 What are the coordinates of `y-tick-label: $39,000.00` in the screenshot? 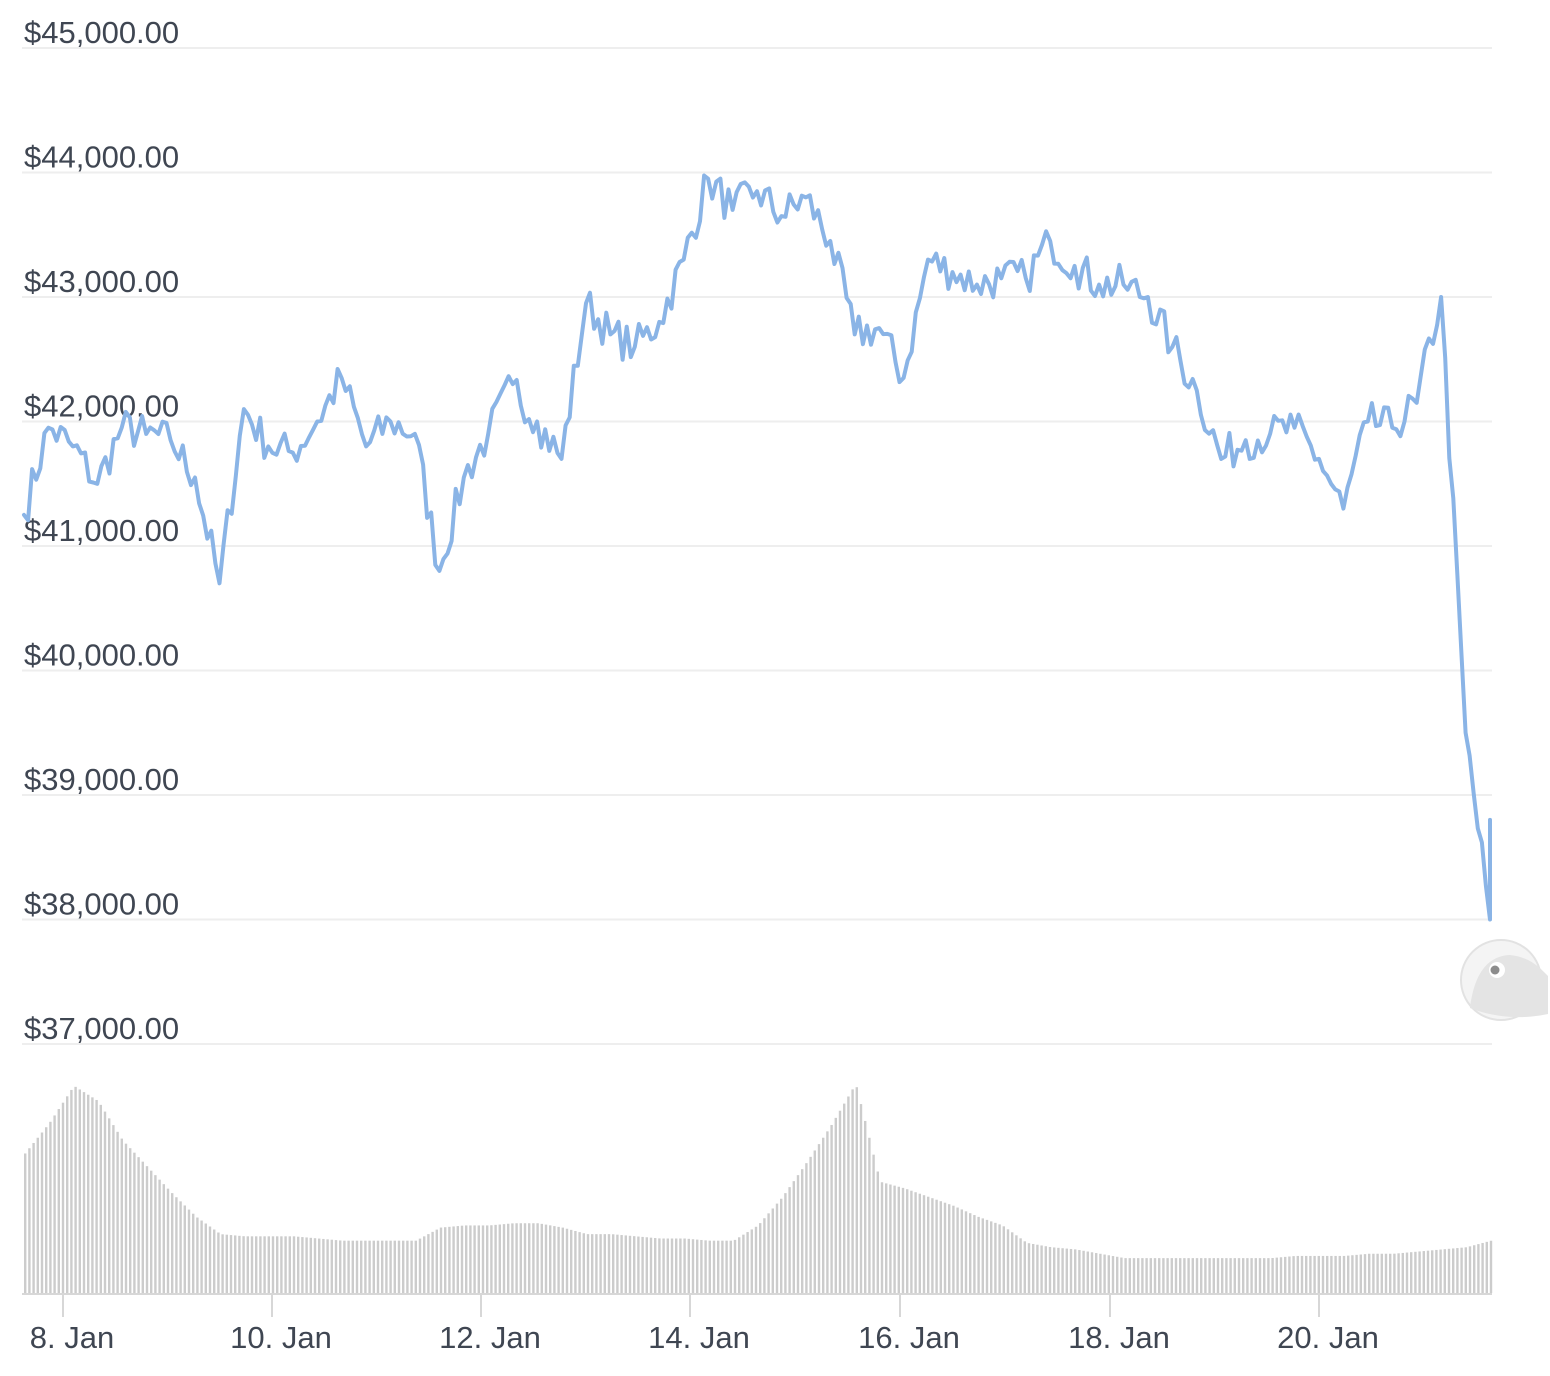 It's located at (101, 779).